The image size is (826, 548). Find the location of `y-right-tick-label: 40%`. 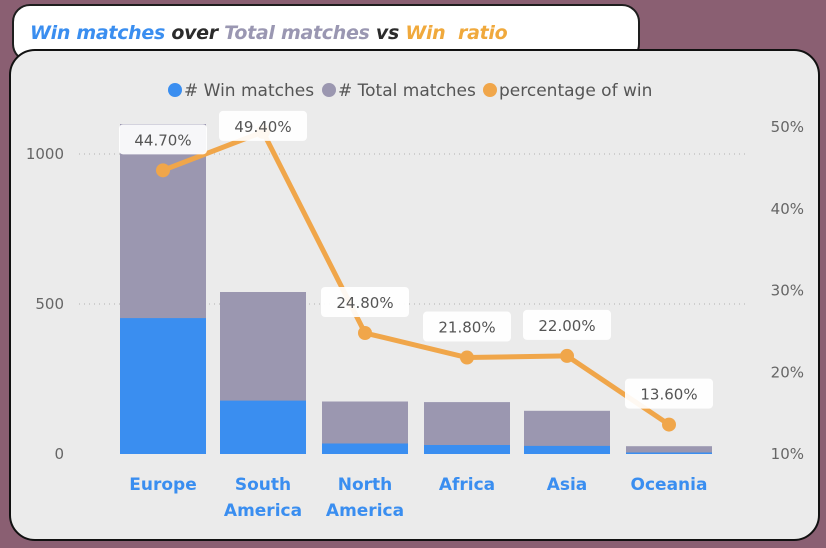

y-right-tick-label: 40% is located at coordinates (787, 209).